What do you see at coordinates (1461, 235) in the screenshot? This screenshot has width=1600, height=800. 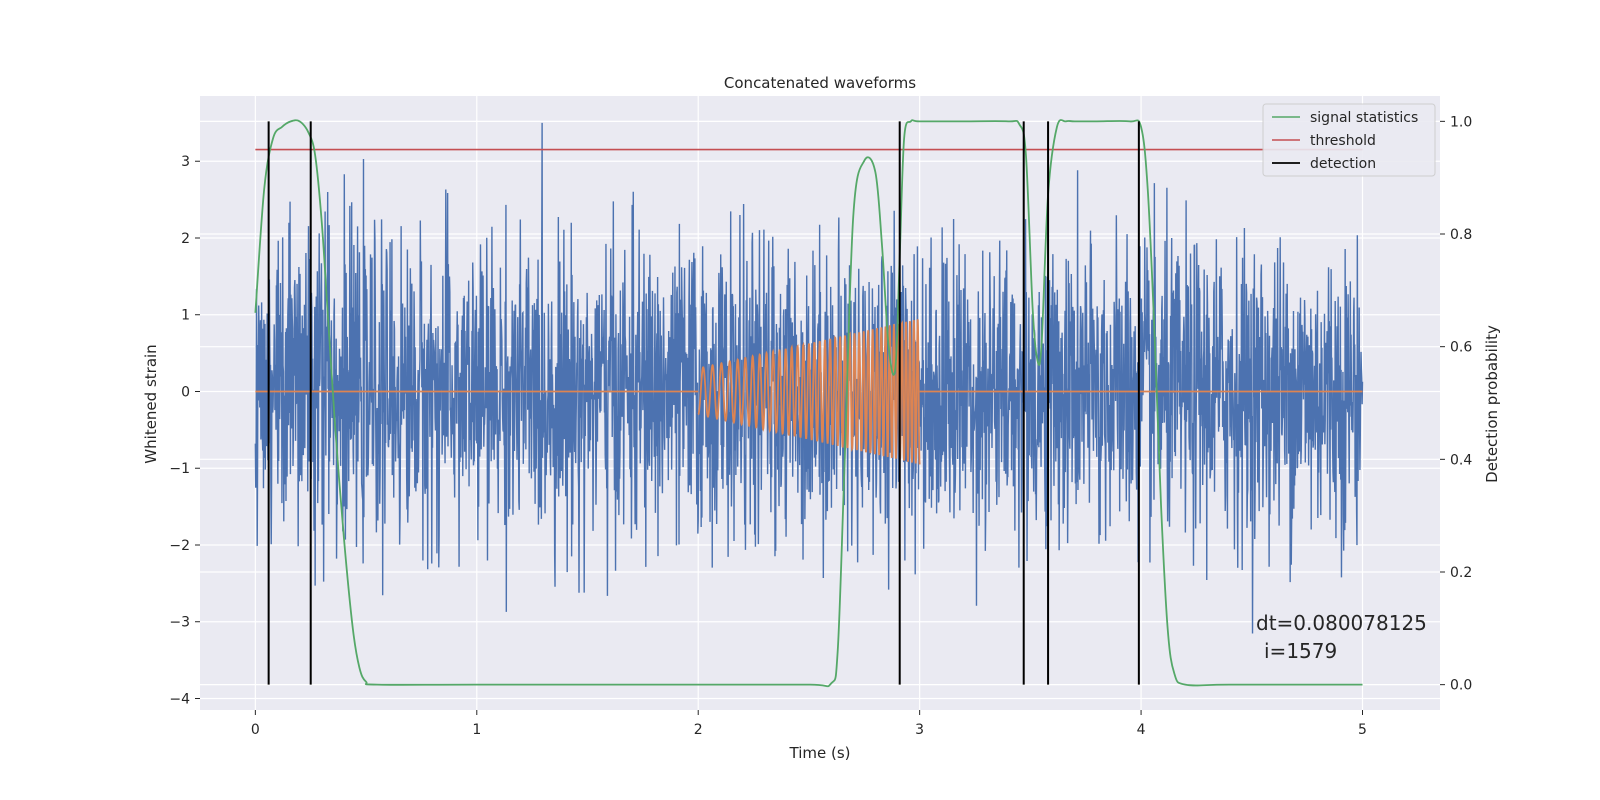 I see `y-right-tick-label-4: 0.8` at bounding box center [1461, 235].